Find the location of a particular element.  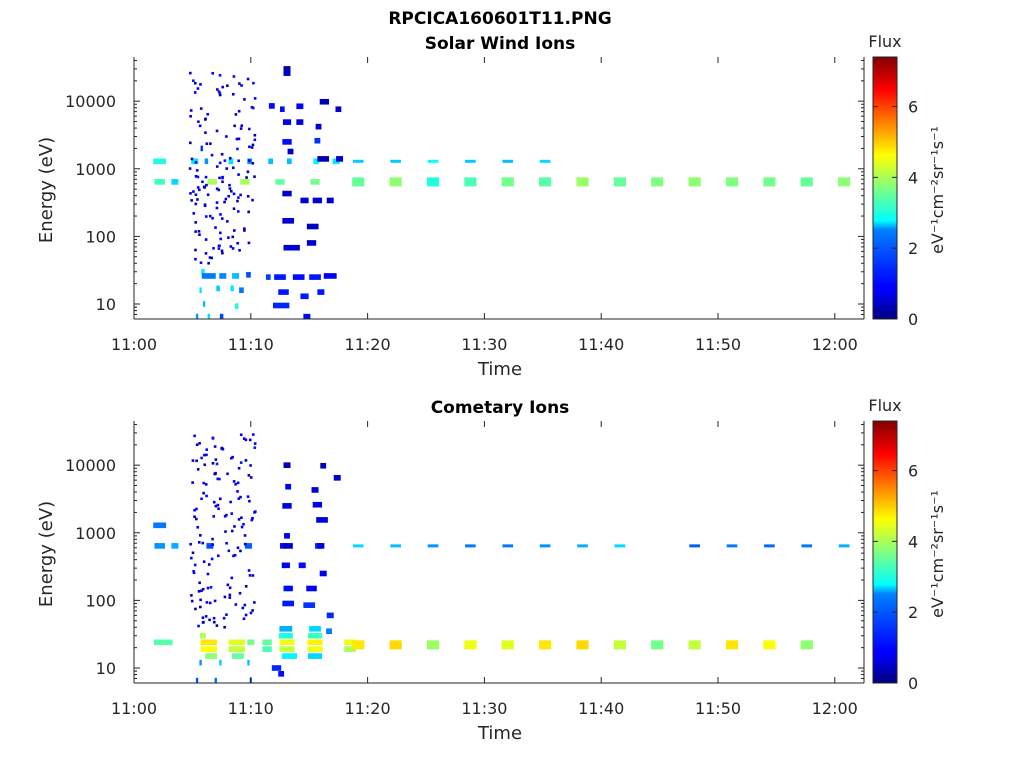

x-tick-label: 11:20 is located at coordinates (368, 708).